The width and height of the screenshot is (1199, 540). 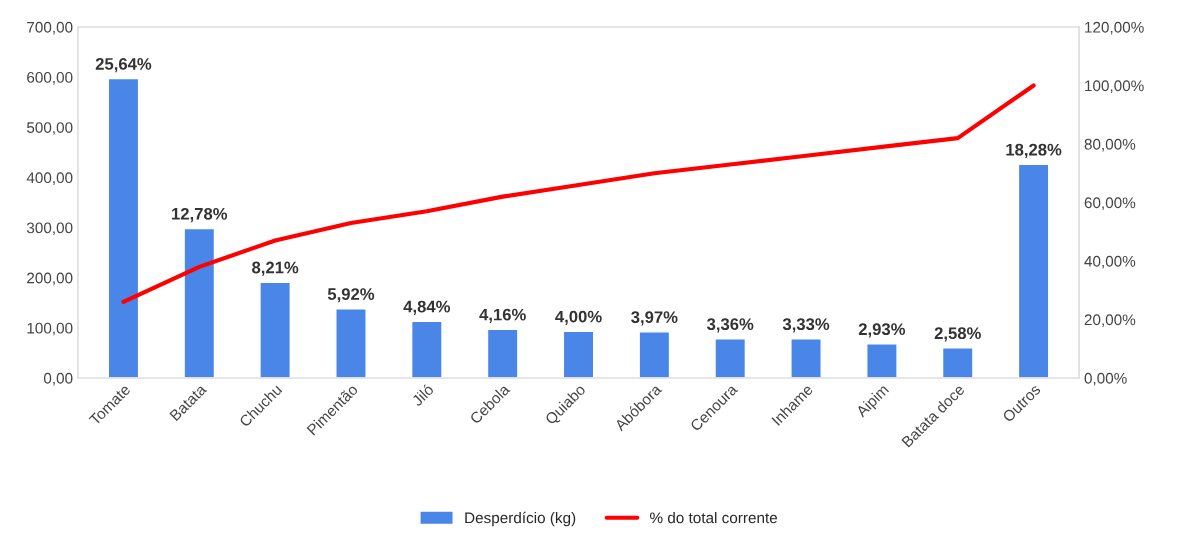 I want to click on annotation: 2,58%, so click(x=957, y=334).